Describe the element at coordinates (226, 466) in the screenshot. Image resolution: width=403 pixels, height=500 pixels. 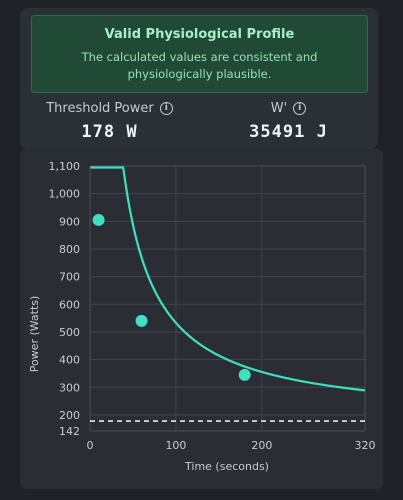
I see `x-axis-label: Time (seconds)` at that location.